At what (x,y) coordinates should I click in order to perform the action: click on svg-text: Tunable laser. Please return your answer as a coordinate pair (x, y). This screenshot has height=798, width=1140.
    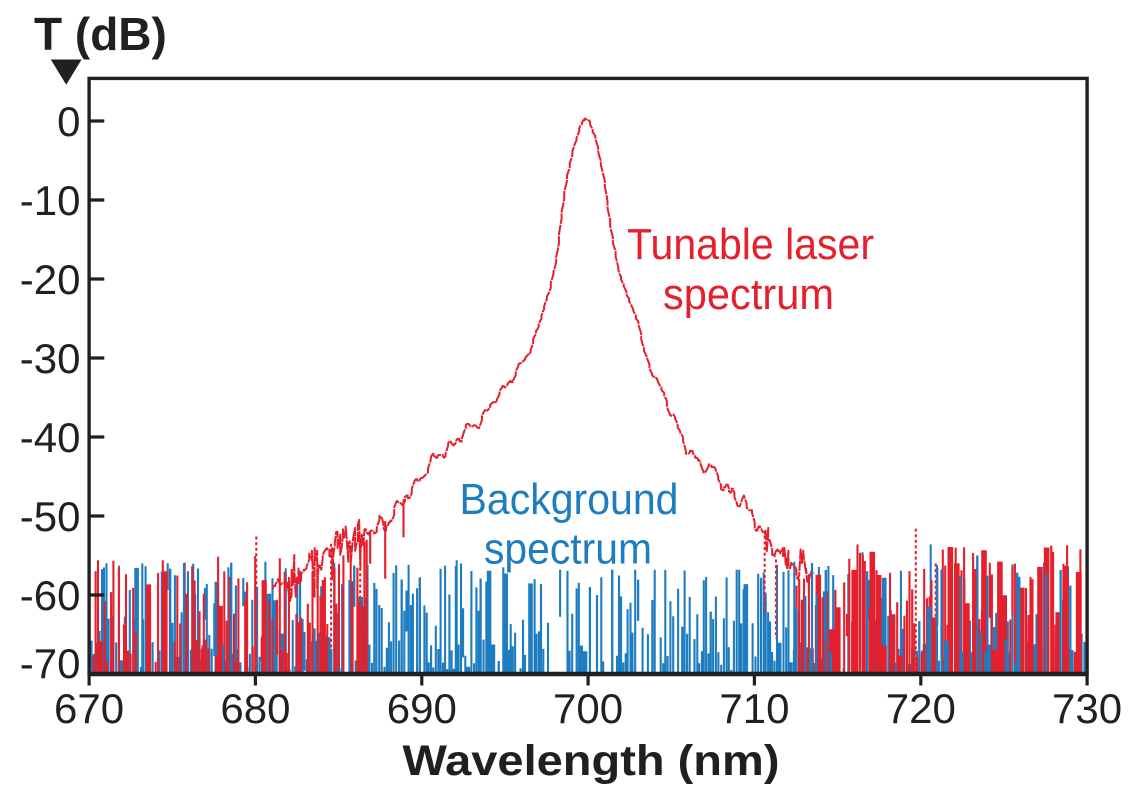
    Looking at the image, I should click on (750, 244).